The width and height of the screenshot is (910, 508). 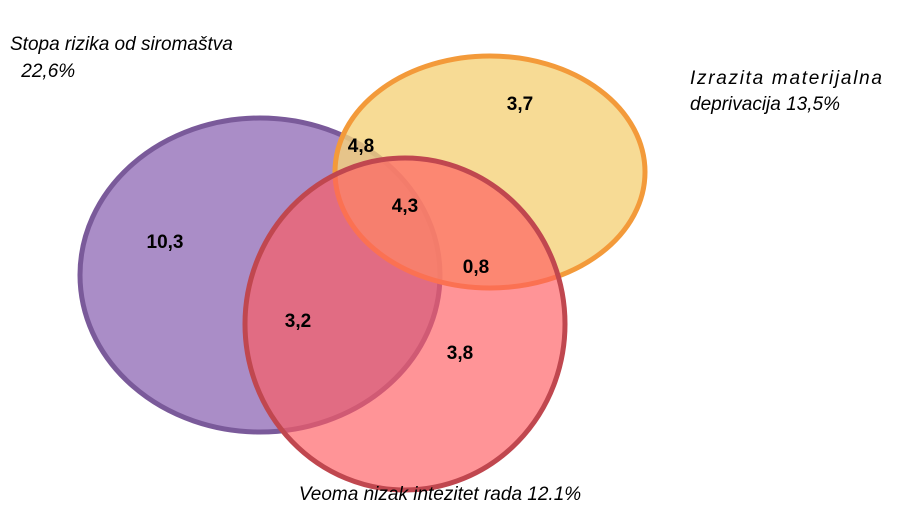 What do you see at coordinates (440, 494) in the screenshot?
I see `set-label: Veoma nizak intezitet rada 12.1%` at bounding box center [440, 494].